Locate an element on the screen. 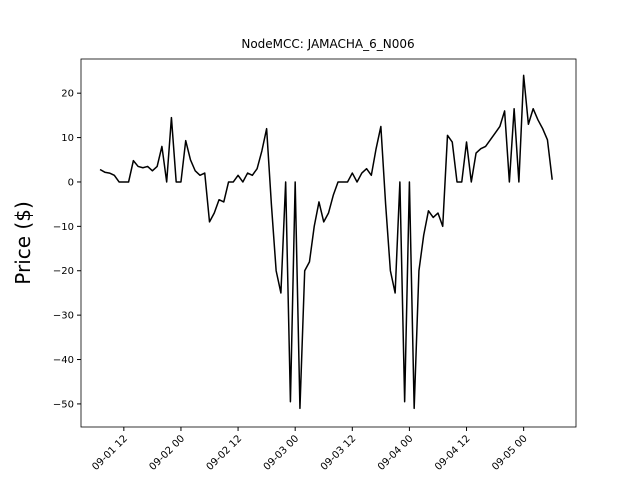 The image size is (640, 480). y-tick-label: 20 is located at coordinates (67, 94).